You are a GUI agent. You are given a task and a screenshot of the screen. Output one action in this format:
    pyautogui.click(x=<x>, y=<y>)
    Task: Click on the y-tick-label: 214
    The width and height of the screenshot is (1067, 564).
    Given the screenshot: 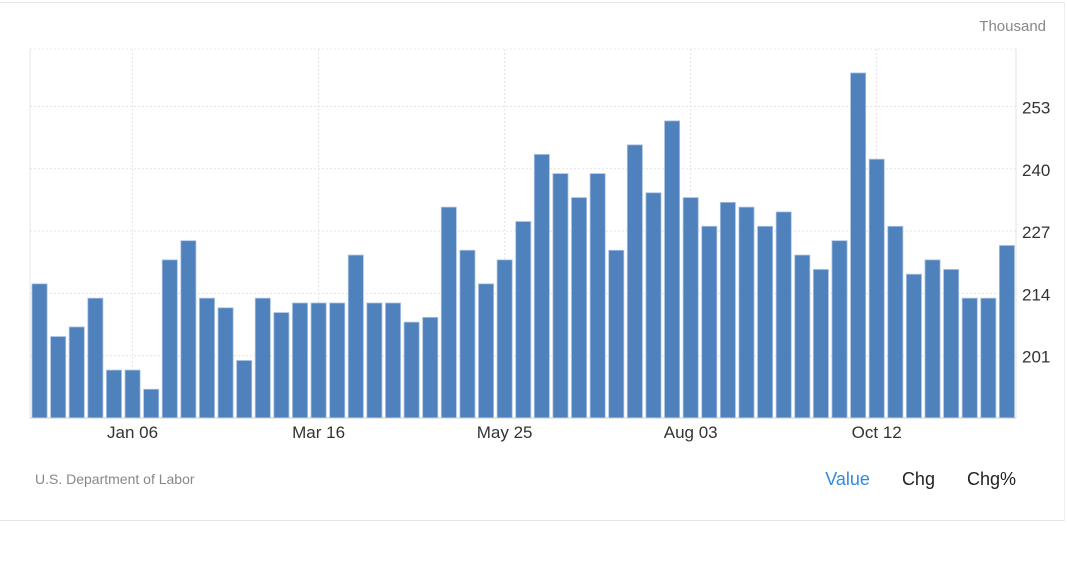 What is the action you would take?
    pyautogui.click(x=1036, y=294)
    